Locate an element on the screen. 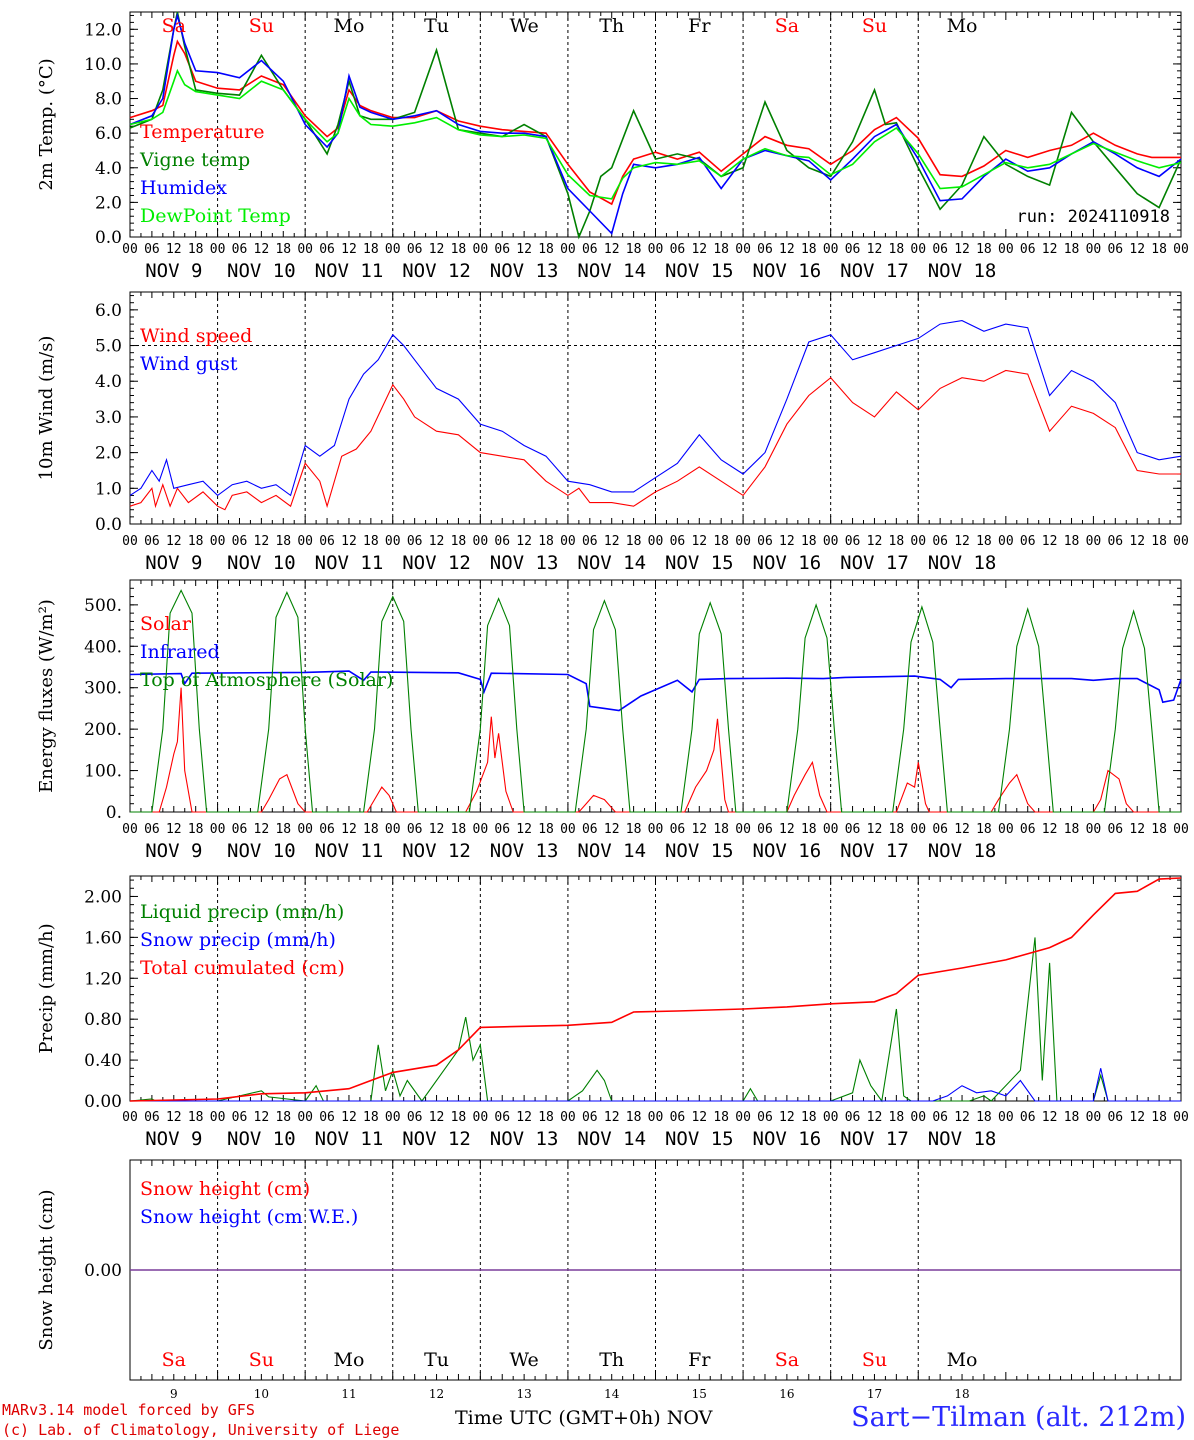 Image resolution: width=1194 pixels, height=1440 pixels. legend-entry: Liquid precip (mm/h) is located at coordinates (242, 912).